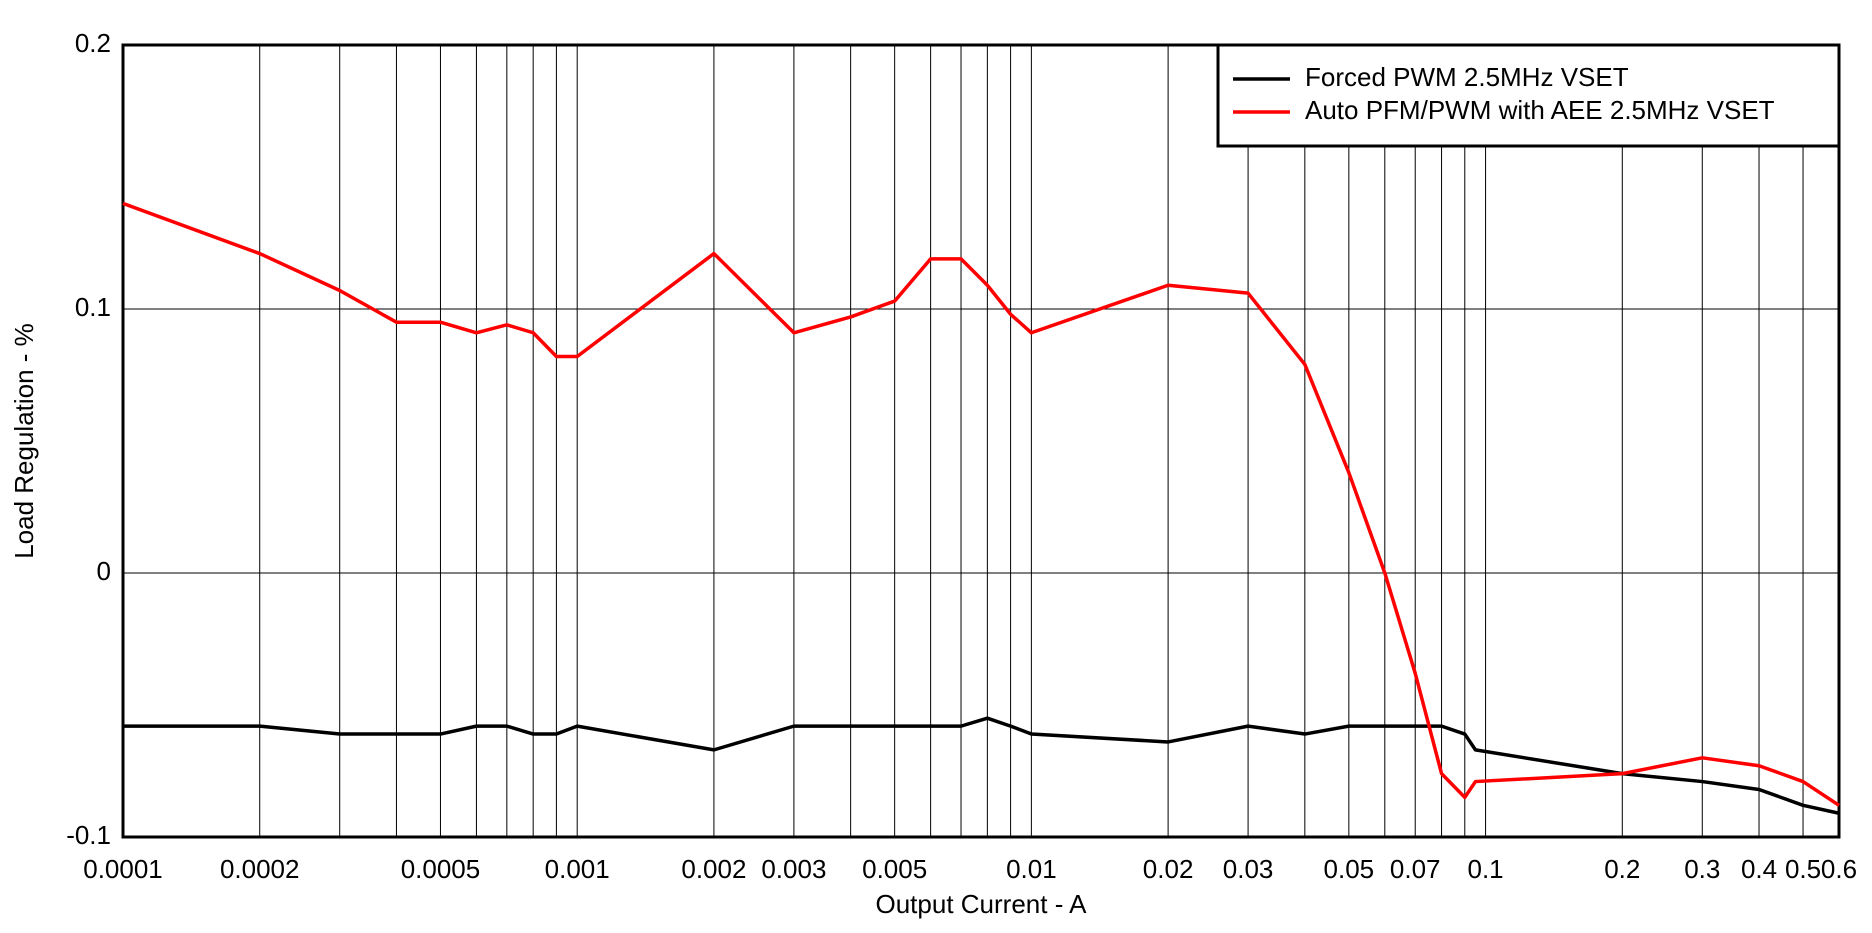 The width and height of the screenshot is (1872, 933). Describe the element at coordinates (982, 904) in the screenshot. I see `x-axis-title: Output Current - A` at that location.